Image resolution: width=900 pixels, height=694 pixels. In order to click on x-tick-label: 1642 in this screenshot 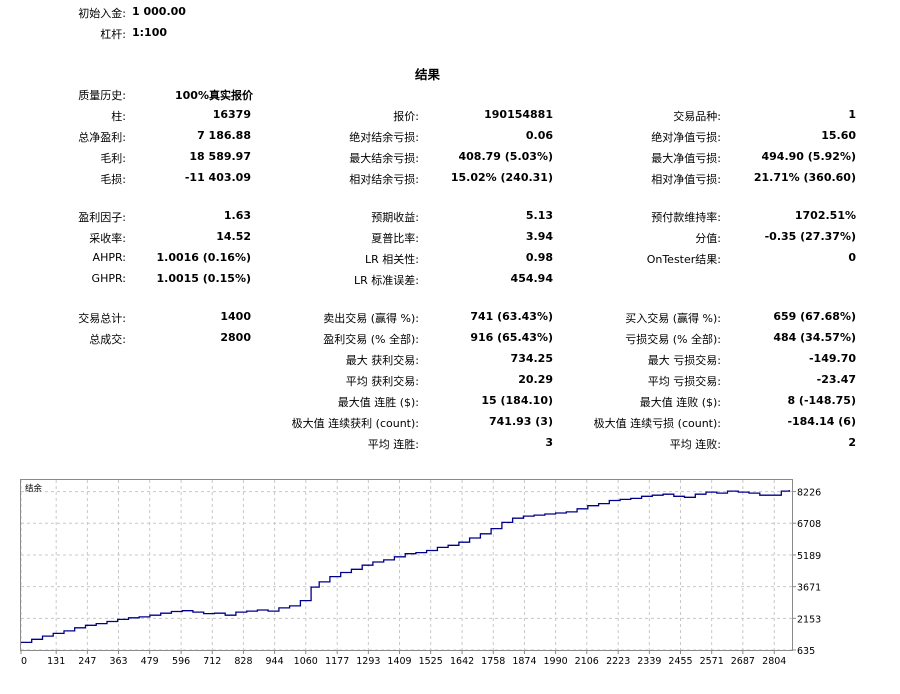, I will do `click(462, 661)`.